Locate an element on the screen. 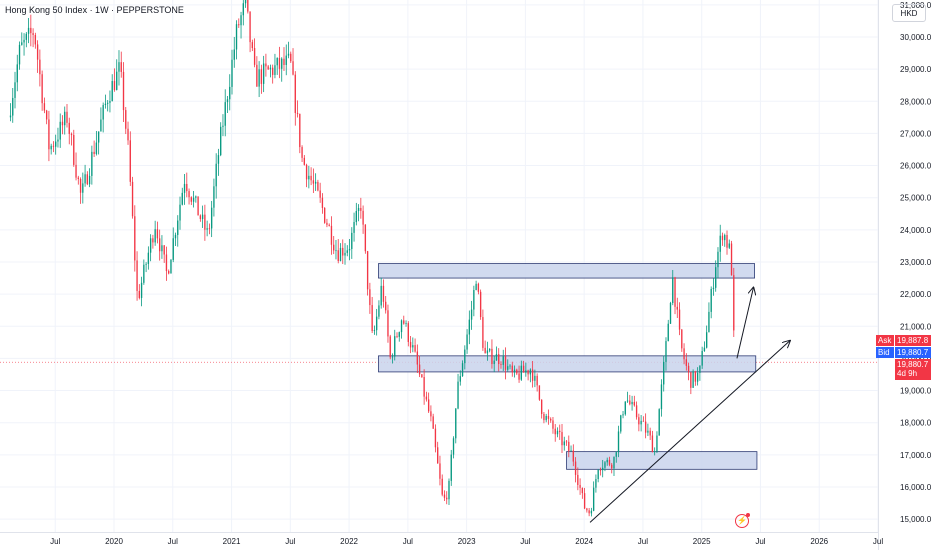 The image size is (932, 550). y-tick-label: 25,000.0 is located at coordinates (916, 198).